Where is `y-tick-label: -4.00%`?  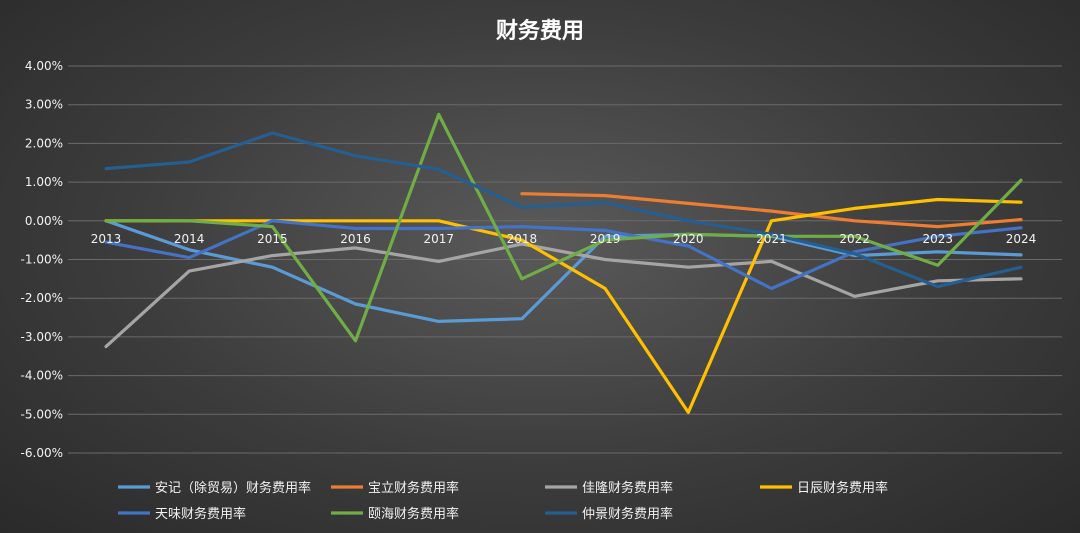 y-tick-label: -4.00% is located at coordinates (42, 376).